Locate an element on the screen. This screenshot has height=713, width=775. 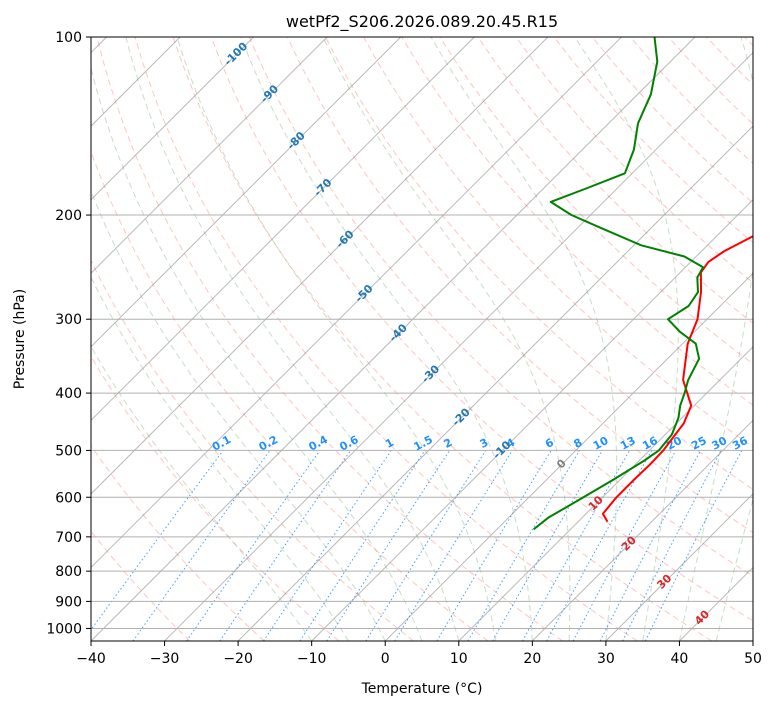
isotherm-label: 0 is located at coordinates (561, 464).